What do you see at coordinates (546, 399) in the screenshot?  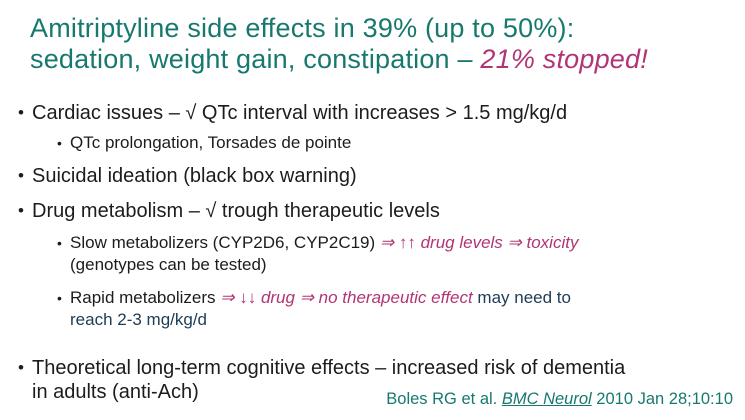 I see `citation-journal: BMC Neurol` at bounding box center [546, 399].